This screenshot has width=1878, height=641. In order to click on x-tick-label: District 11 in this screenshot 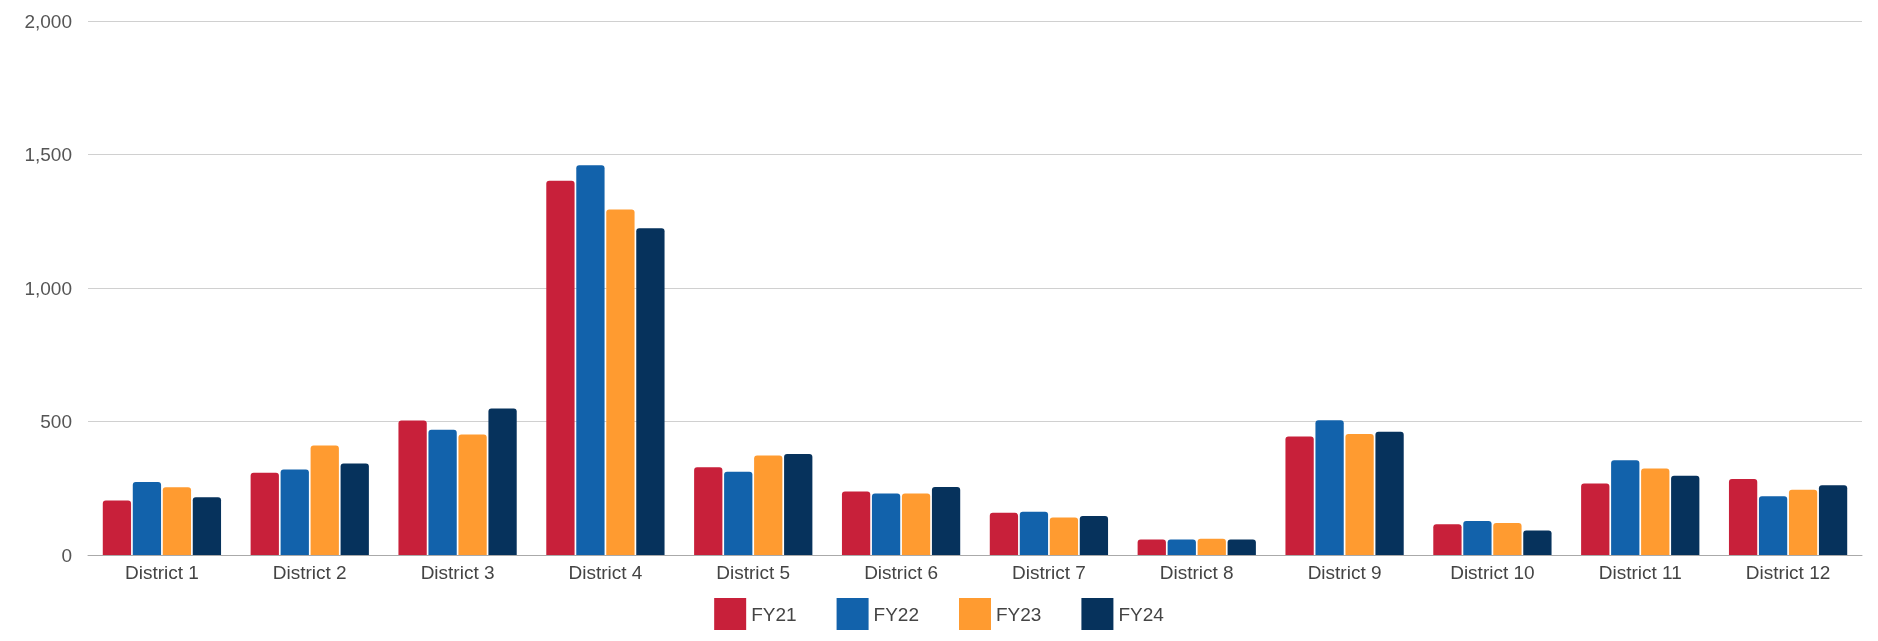, I will do `click(1640, 572)`.